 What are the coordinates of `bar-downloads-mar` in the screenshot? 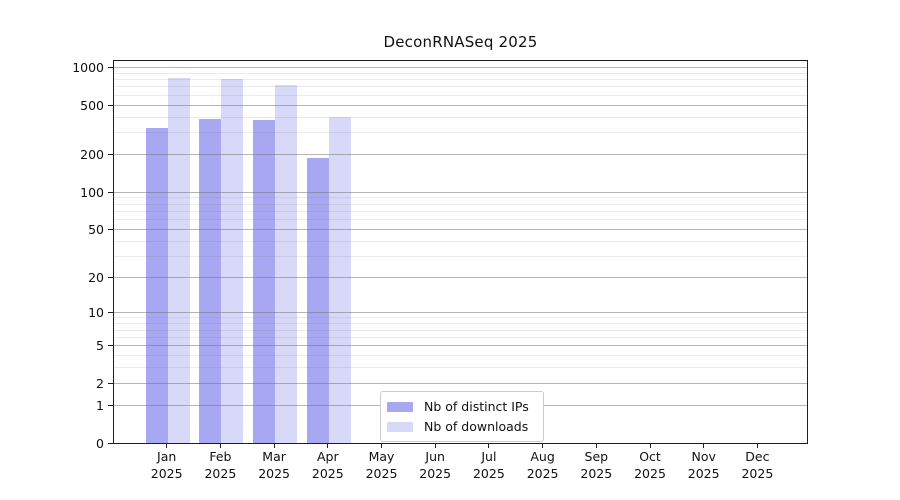 It's located at (286, 264).